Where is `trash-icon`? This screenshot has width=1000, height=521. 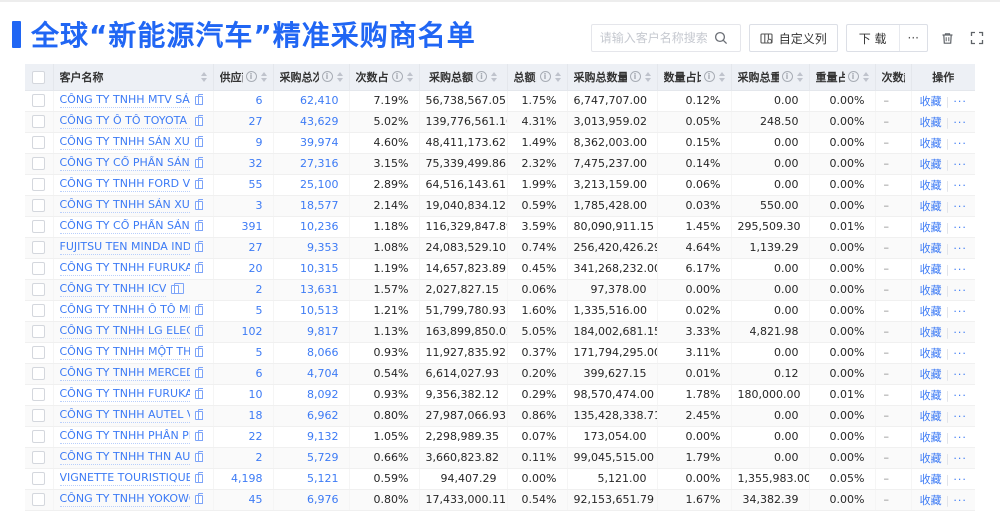
trash-icon is located at coordinates (947, 38).